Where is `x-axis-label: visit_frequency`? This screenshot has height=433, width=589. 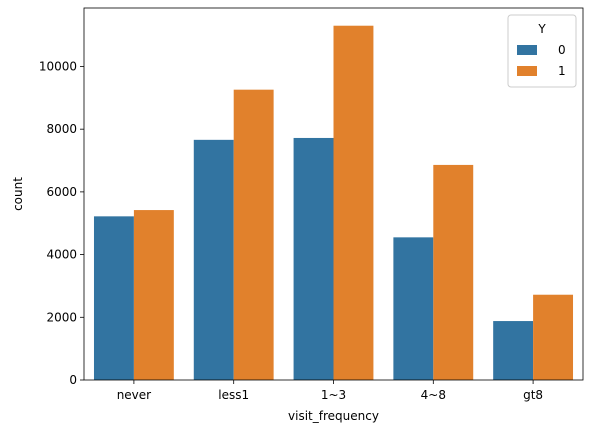 x-axis-label: visit_frequency is located at coordinates (333, 416).